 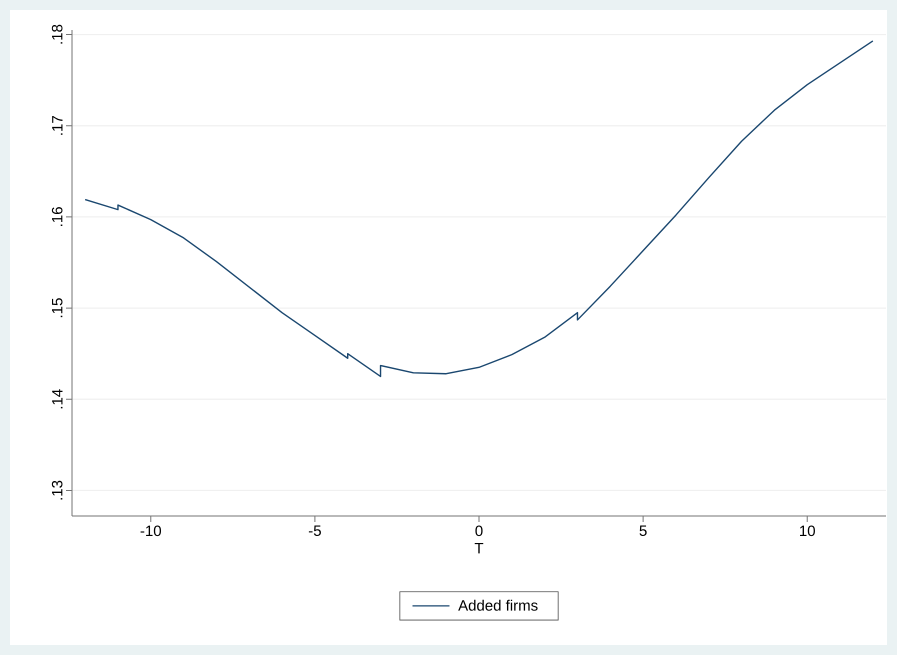 What do you see at coordinates (57, 490) in the screenshot?
I see `y-tick-label: .13` at bounding box center [57, 490].